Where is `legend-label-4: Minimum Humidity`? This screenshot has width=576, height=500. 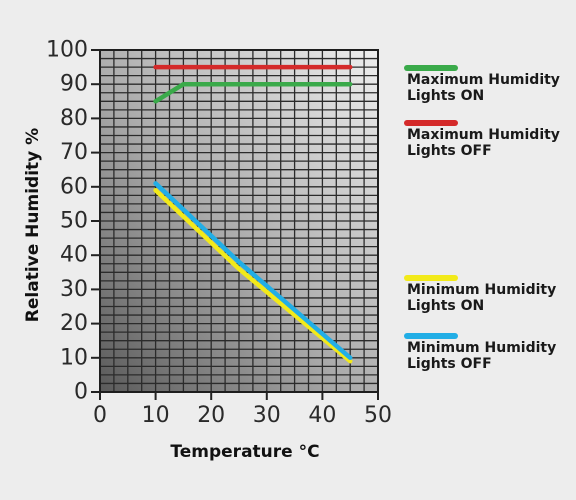
legend-label-4: Minimum Humidity is located at coordinates (481, 348).